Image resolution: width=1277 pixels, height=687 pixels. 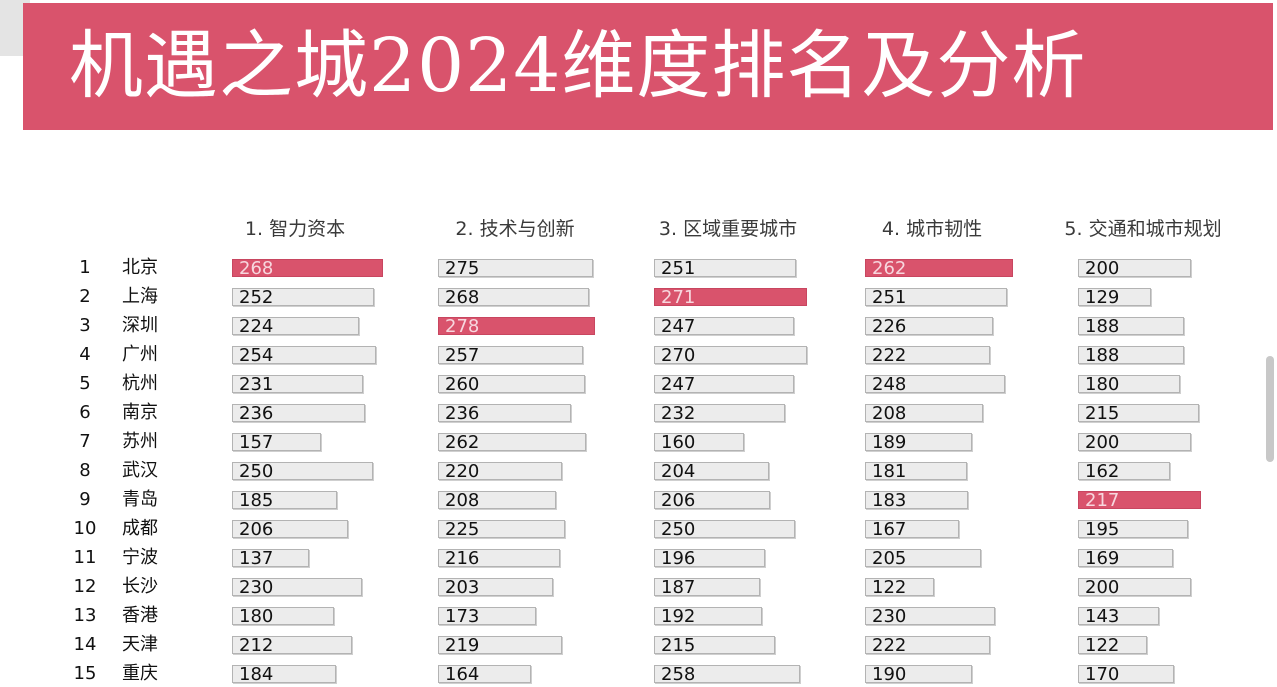 What do you see at coordinates (678, 297) in the screenshot?
I see `score-value: 271` at bounding box center [678, 297].